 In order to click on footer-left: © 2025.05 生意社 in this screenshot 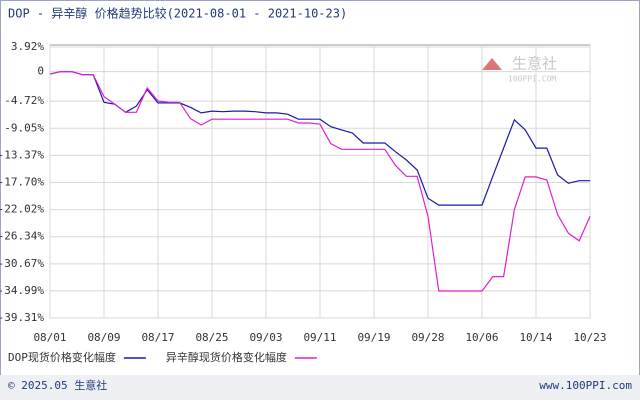, I will do `click(57, 385)`.